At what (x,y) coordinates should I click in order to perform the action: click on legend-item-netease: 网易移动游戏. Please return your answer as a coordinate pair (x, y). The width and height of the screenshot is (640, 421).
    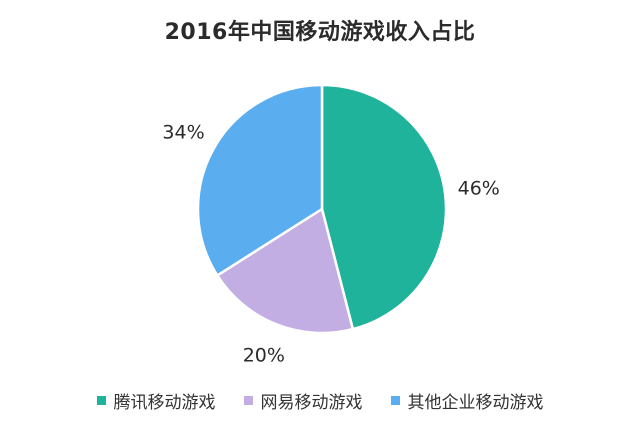
    Looking at the image, I should click on (303, 400).